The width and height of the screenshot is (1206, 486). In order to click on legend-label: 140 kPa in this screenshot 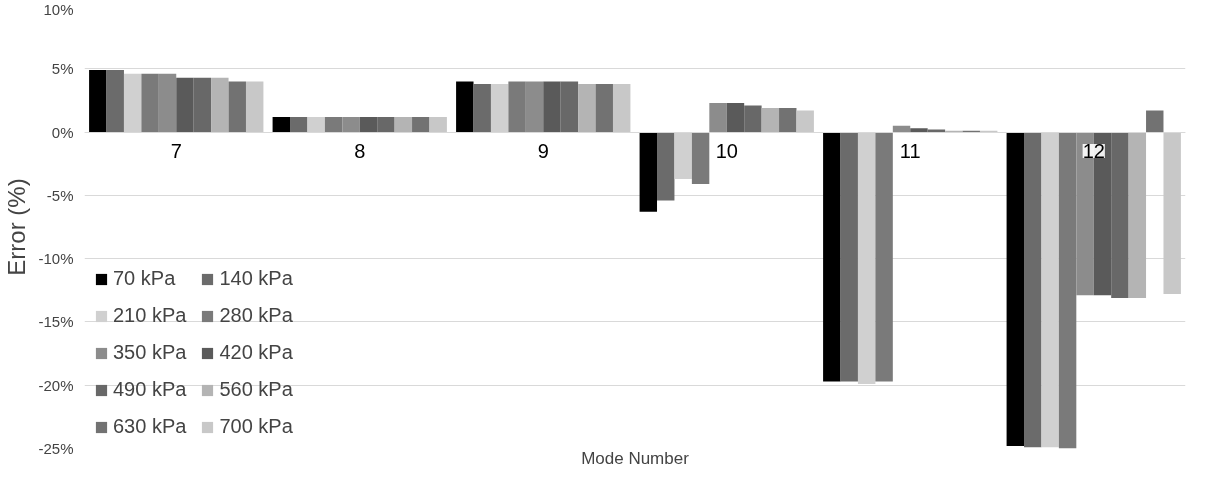, I will do `click(256, 278)`.